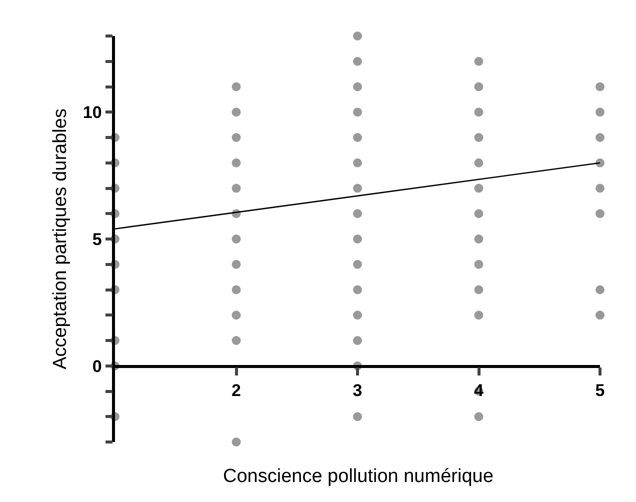 Image resolution: width=636 pixels, height=502 pixels. I want to click on x-tick-label: 4, so click(479, 390).